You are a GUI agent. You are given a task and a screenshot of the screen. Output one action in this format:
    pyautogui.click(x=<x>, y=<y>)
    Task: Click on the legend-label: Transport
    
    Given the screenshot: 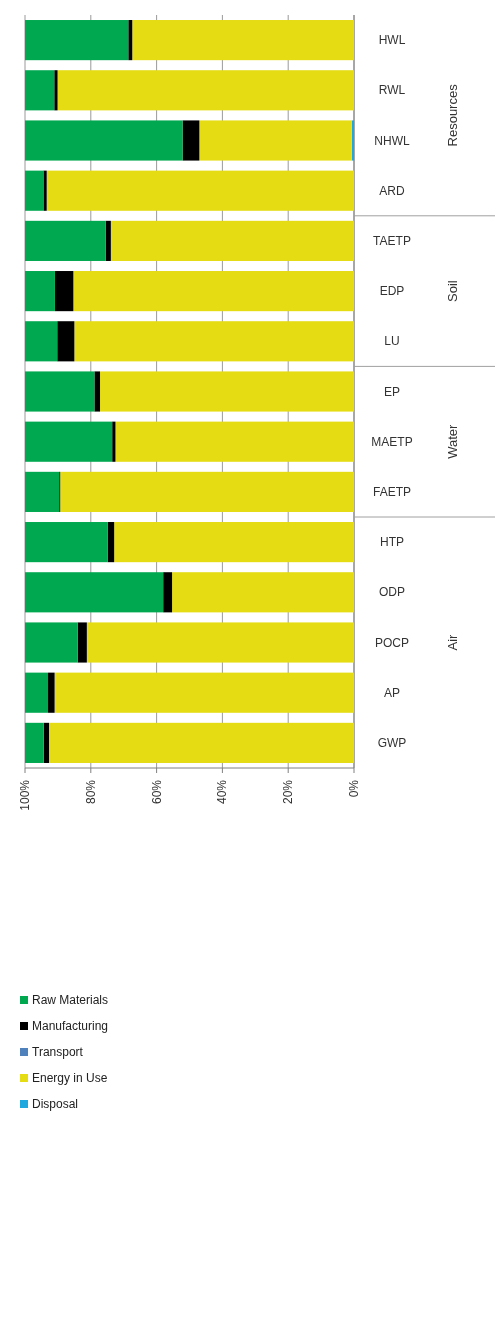 What is the action you would take?
    pyautogui.click(x=58, y=1052)
    